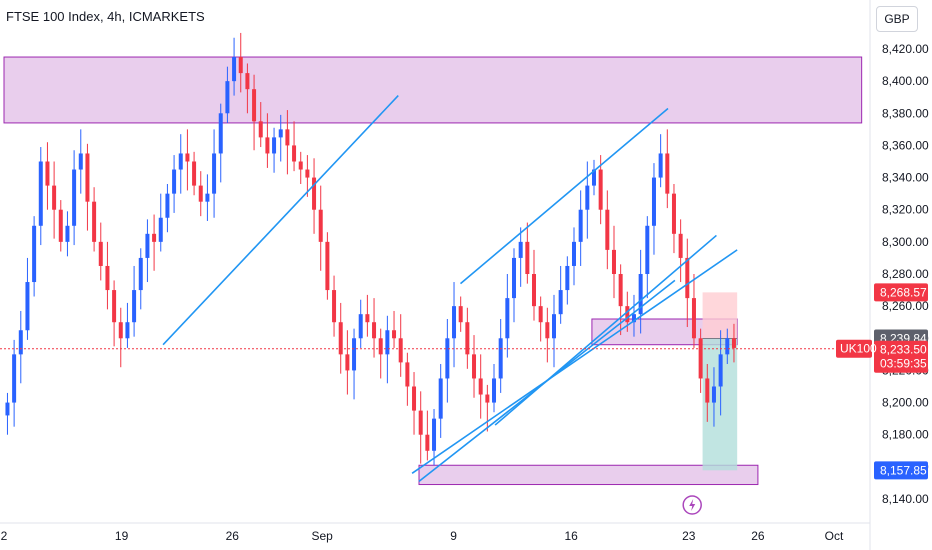 The width and height of the screenshot is (932, 550). I want to click on stop-loss-area, so click(720, 315).